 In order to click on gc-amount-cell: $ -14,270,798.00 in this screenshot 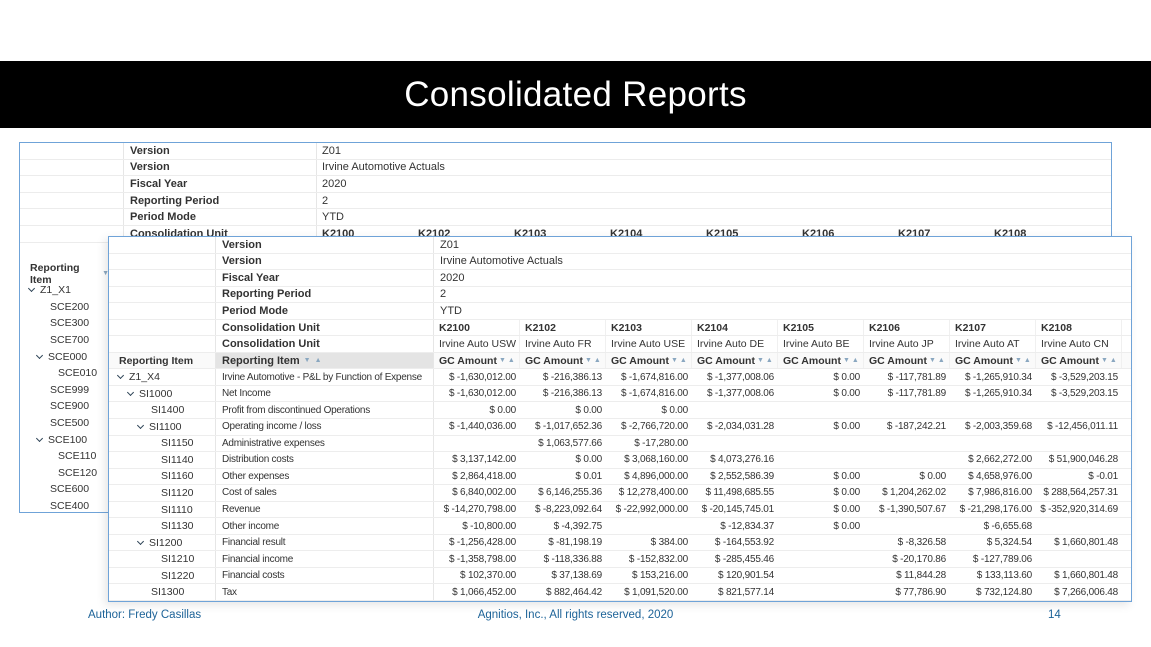, I will do `click(480, 510)`.